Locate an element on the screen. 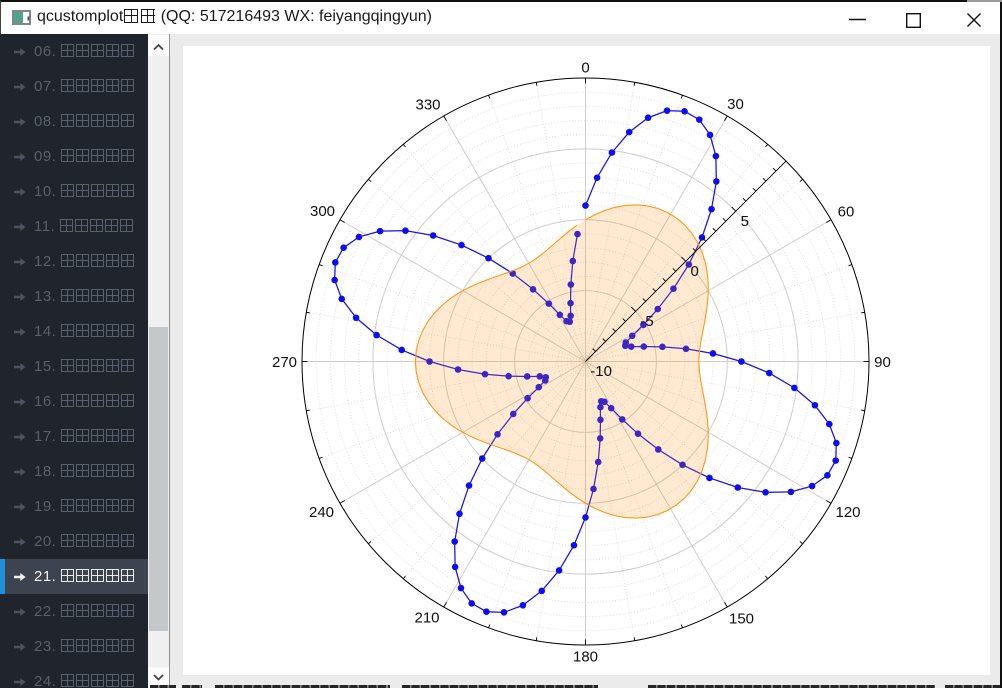 The image size is (1002, 688). svg-text: -5 is located at coordinates (646, 321).